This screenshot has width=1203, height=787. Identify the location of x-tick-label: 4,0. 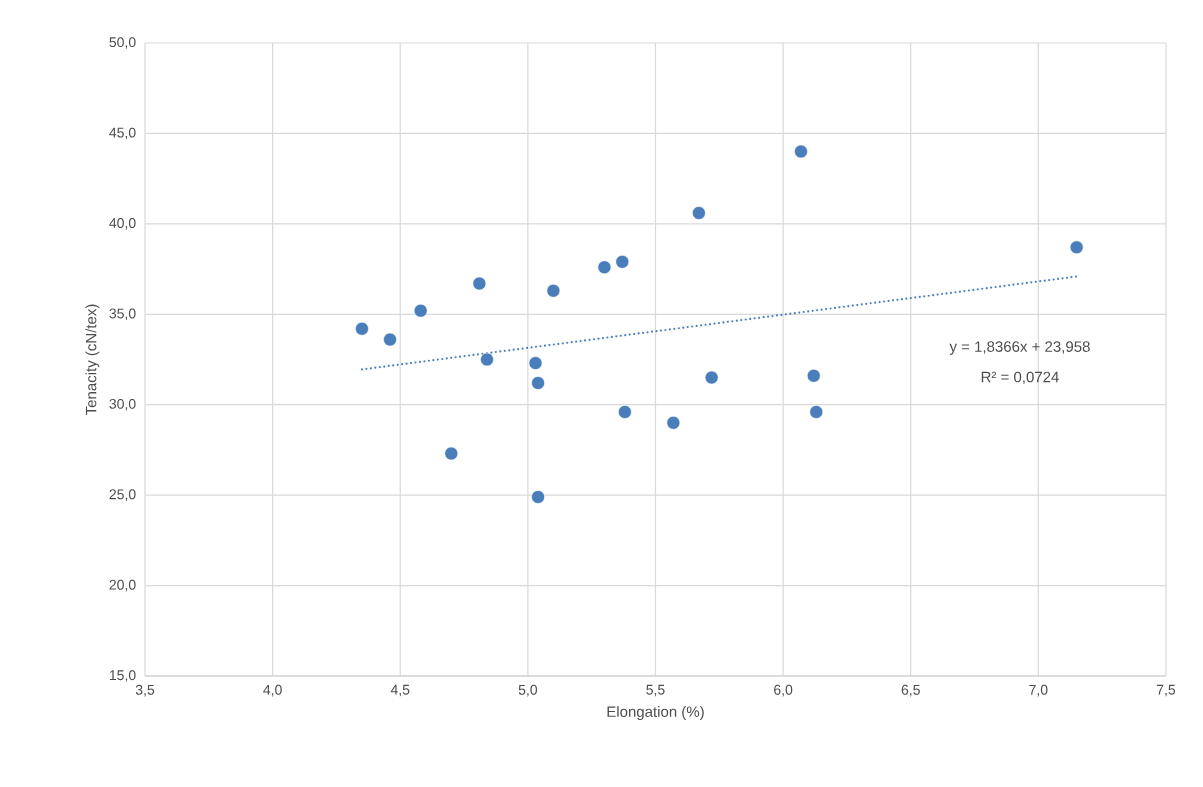
(272, 690).